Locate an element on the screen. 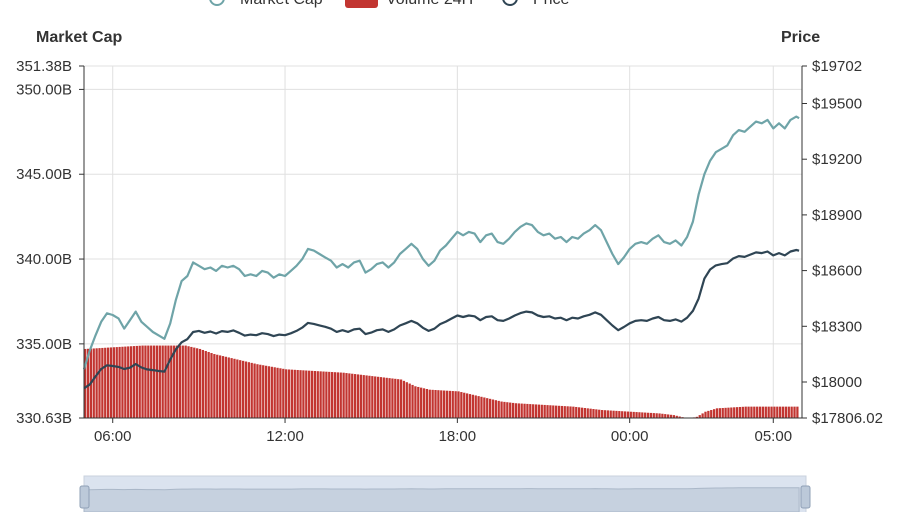 The height and width of the screenshot is (512, 920). left-tick-label: 340.00B is located at coordinates (44, 259).